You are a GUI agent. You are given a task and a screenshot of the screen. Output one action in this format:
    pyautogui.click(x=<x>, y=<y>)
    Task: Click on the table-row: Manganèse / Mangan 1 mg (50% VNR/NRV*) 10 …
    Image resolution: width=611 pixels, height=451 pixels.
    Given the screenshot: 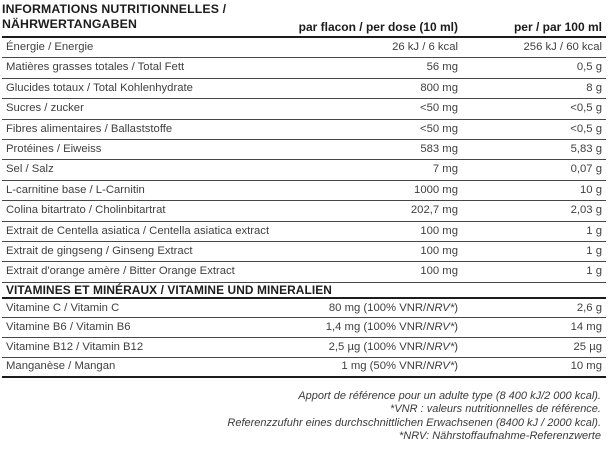 What is the action you would take?
    pyautogui.click(x=304, y=368)
    